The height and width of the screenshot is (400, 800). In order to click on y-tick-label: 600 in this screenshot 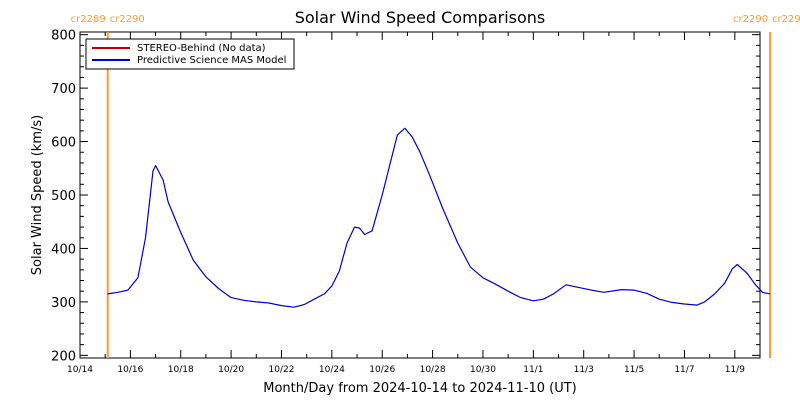, I will do `click(63, 143)`.